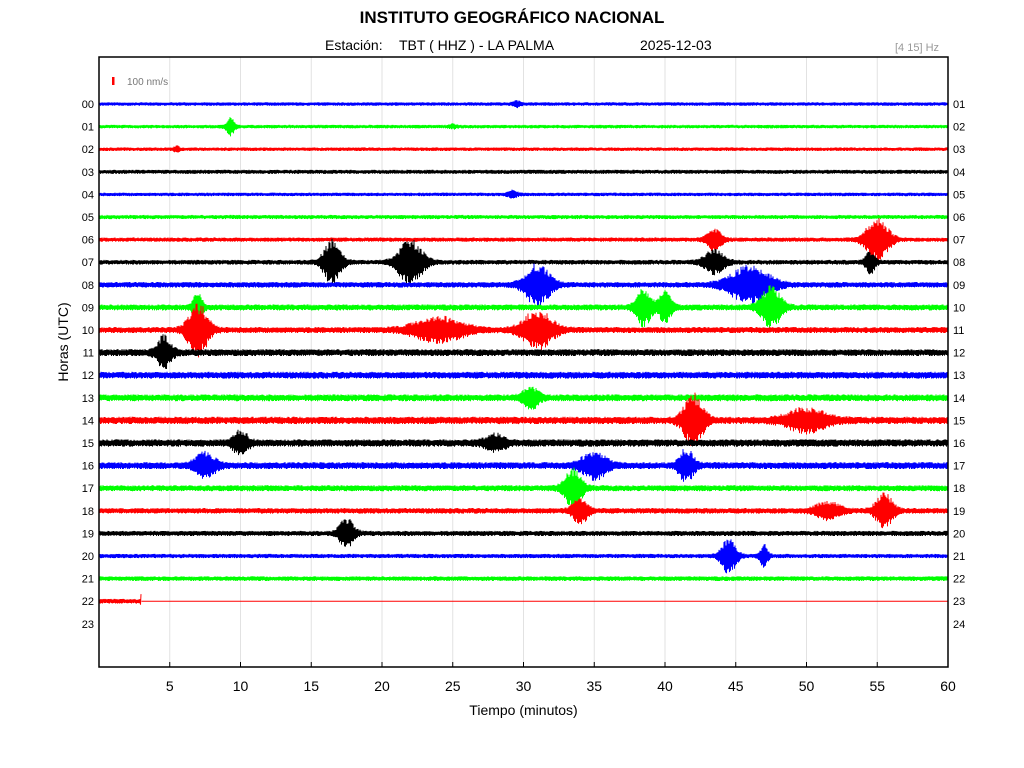  What do you see at coordinates (88, 331) in the screenshot?
I see `hour-label-left: 10` at bounding box center [88, 331].